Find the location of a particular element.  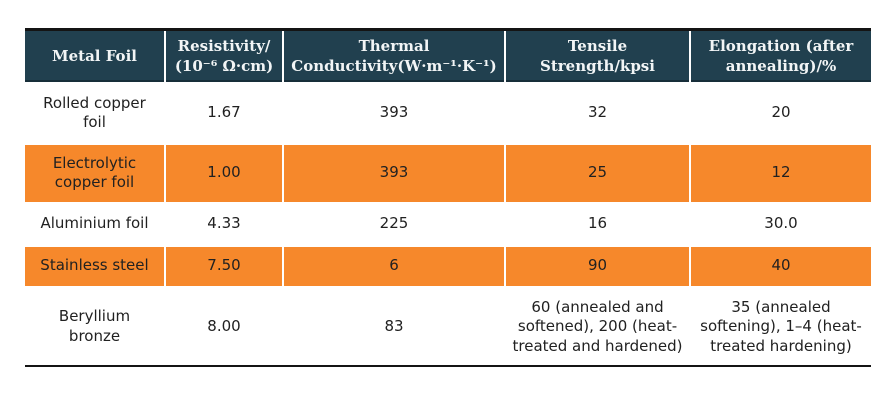

cell-tensile-strength: 16 is located at coordinates (597, 225).